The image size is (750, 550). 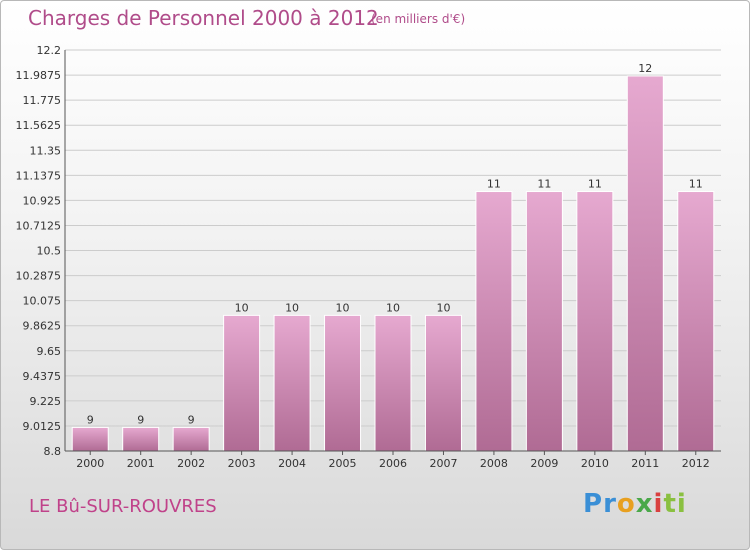 What do you see at coordinates (90, 439) in the screenshot?
I see `bar-2000` at bounding box center [90, 439].